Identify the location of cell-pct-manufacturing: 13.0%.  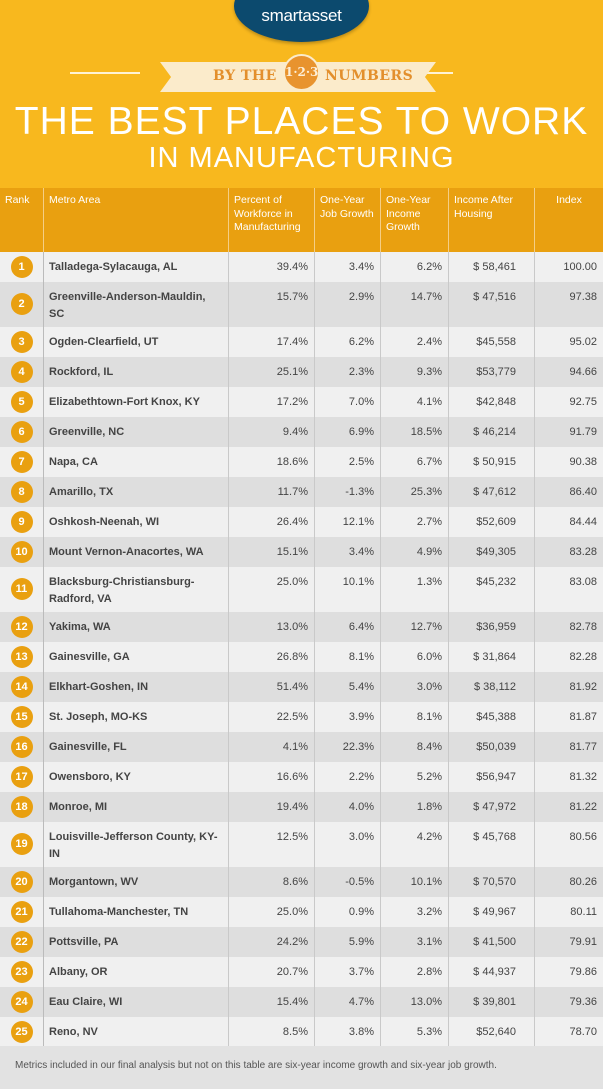
(272, 627).